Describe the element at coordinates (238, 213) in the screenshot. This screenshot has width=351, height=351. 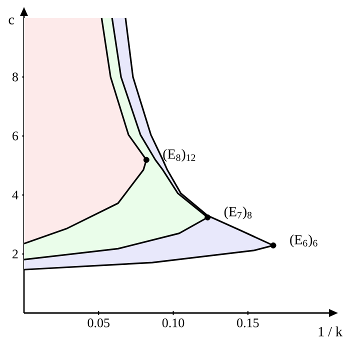
I see `annotation: (E$_{7}$)$_{8}$` at that location.